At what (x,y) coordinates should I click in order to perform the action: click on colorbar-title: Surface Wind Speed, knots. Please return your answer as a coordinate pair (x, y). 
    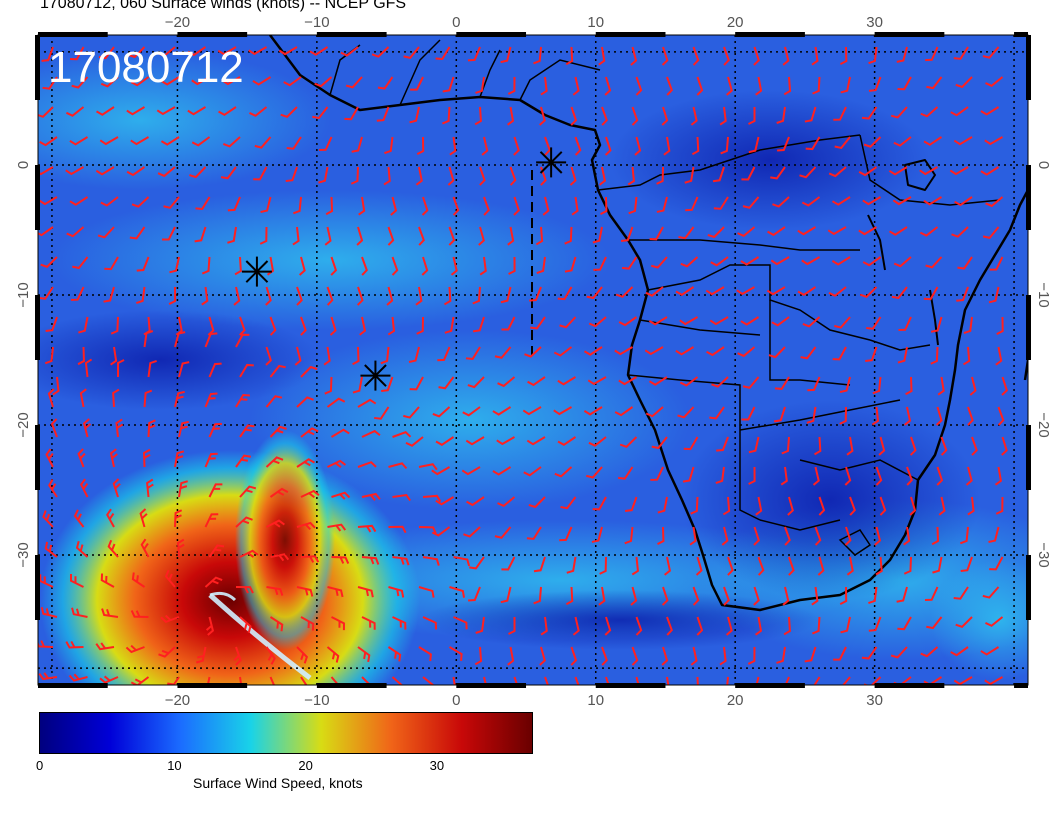
    Looking at the image, I should click on (278, 783).